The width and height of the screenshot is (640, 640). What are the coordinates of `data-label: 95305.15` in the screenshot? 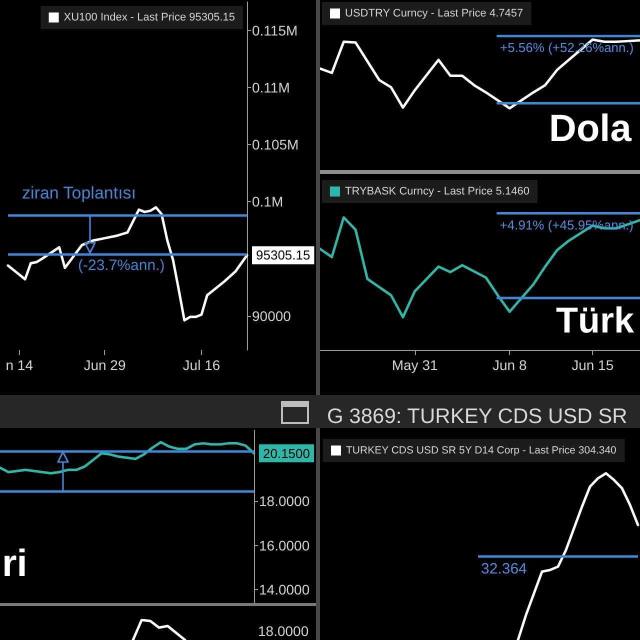 It's located at (283, 255).